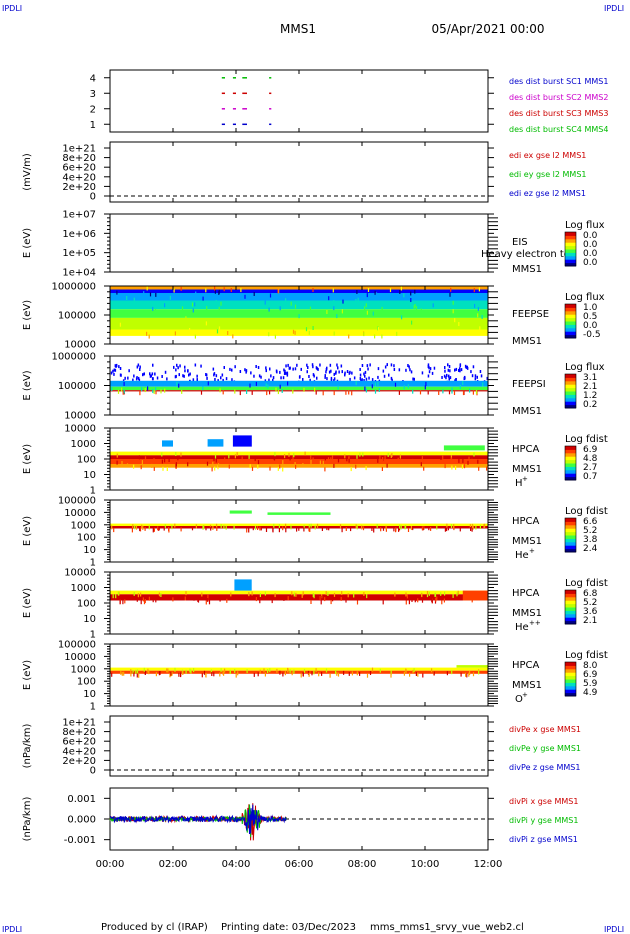  What do you see at coordinates (89, 694) in the screenshot?
I see `ytick-label: 10` at bounding box center [89, 694].